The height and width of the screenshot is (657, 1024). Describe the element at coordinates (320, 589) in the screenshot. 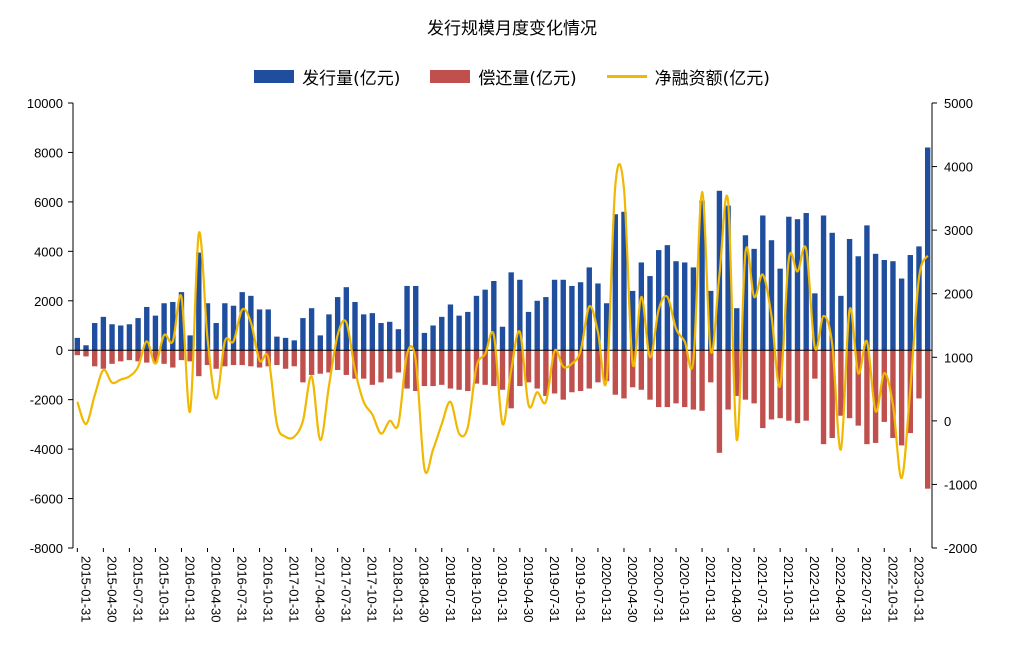

I see `x-tick-label: 2017-04-30` at that location.